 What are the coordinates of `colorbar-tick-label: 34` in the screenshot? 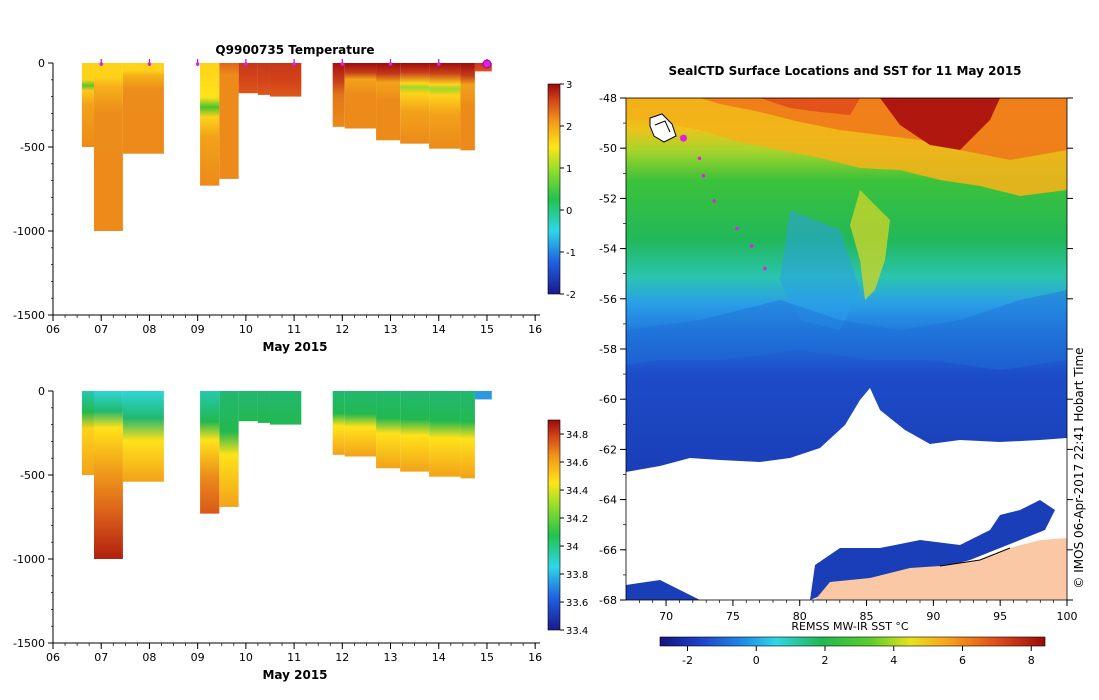 It's located at (572, 547).